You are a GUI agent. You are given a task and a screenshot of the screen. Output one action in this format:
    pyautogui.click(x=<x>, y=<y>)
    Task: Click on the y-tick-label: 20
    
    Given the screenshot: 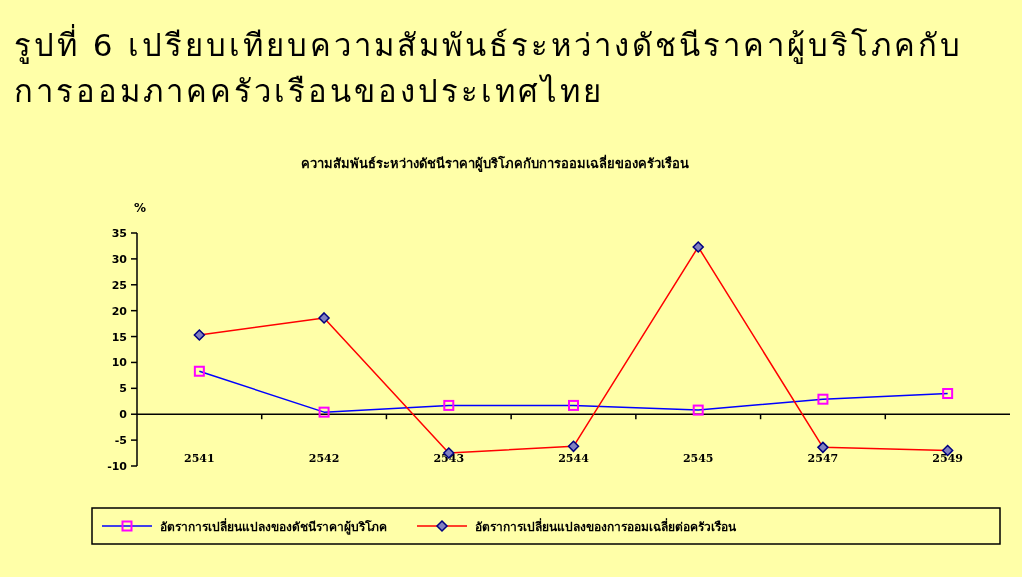 What is the action you would take?
    pyautogui.click(x=119, y=311)
    